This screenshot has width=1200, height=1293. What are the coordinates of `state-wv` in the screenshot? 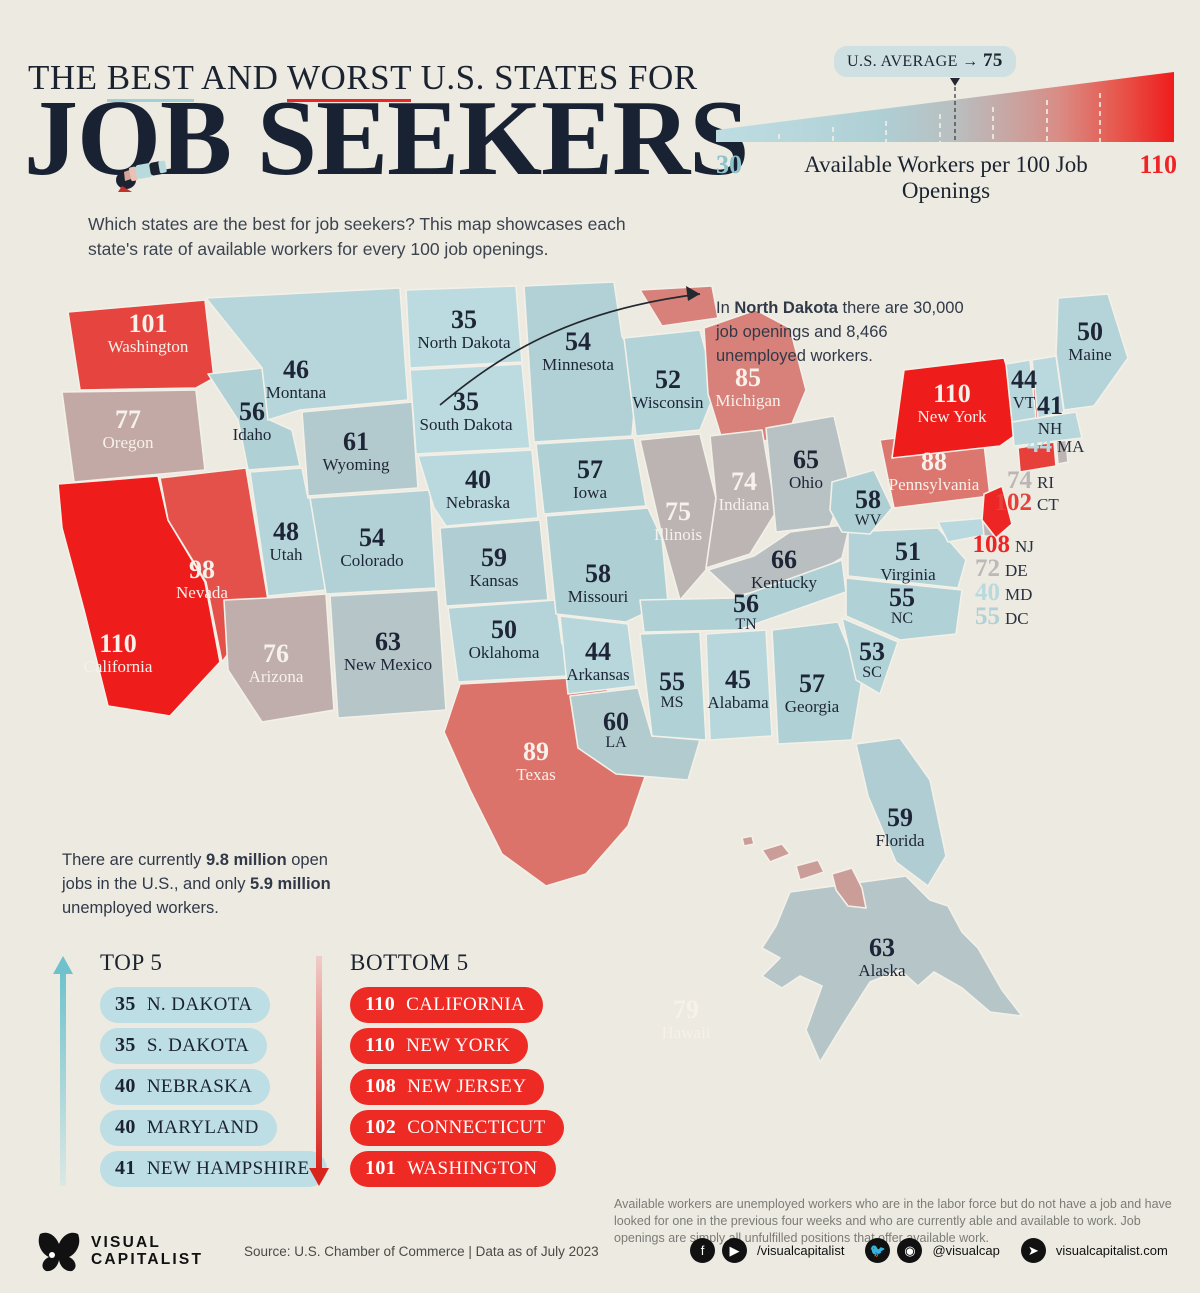 It's located at (861, 502).